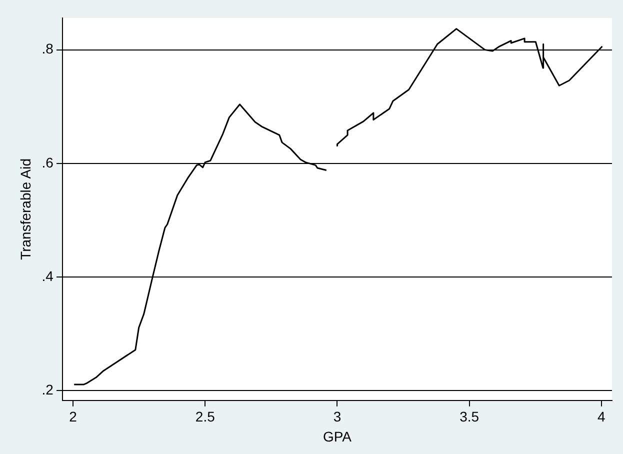 Image resolution: width=623 pixels, height=454 pixels. Describe the element at coordinates (48, 48) in the screenshot. I see `y-tick-label: .8` at that location.